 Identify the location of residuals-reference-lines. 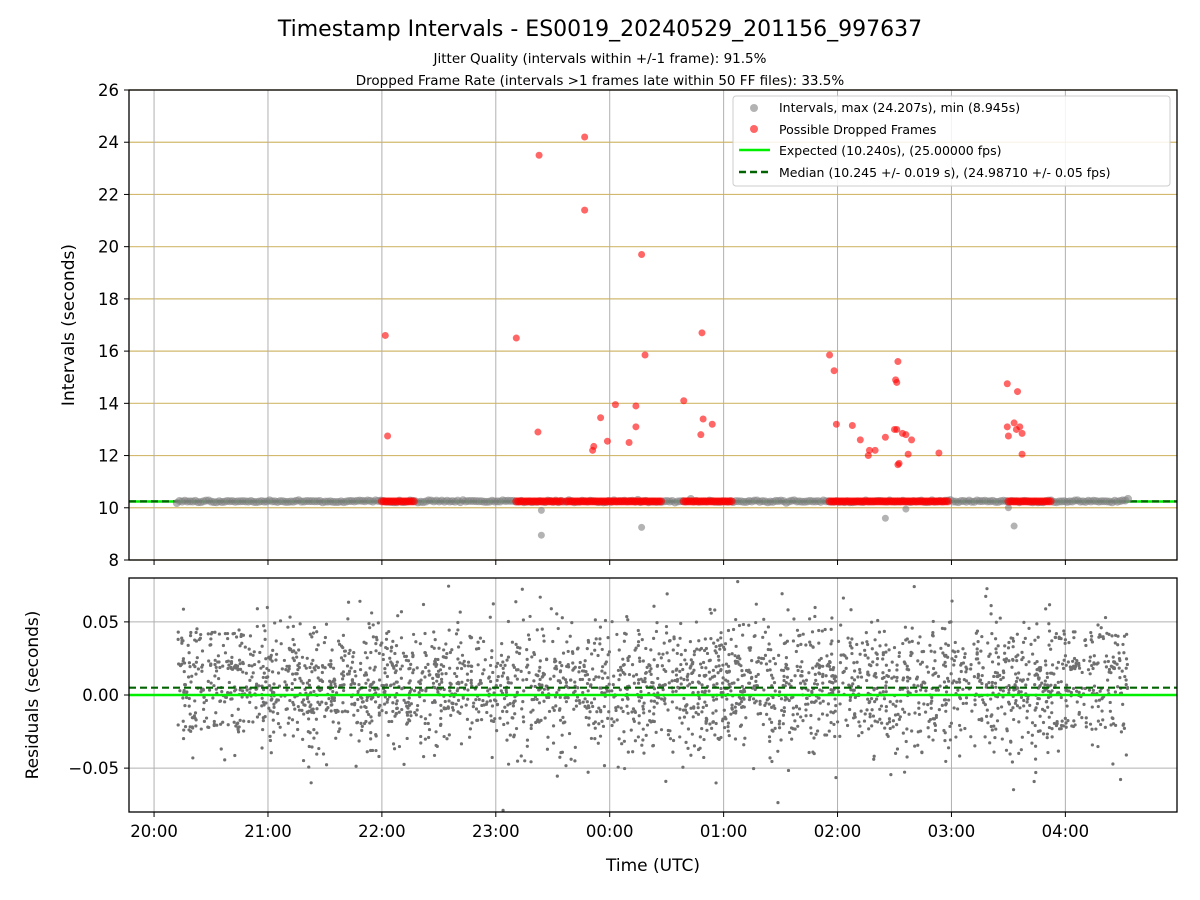
(653, 691).